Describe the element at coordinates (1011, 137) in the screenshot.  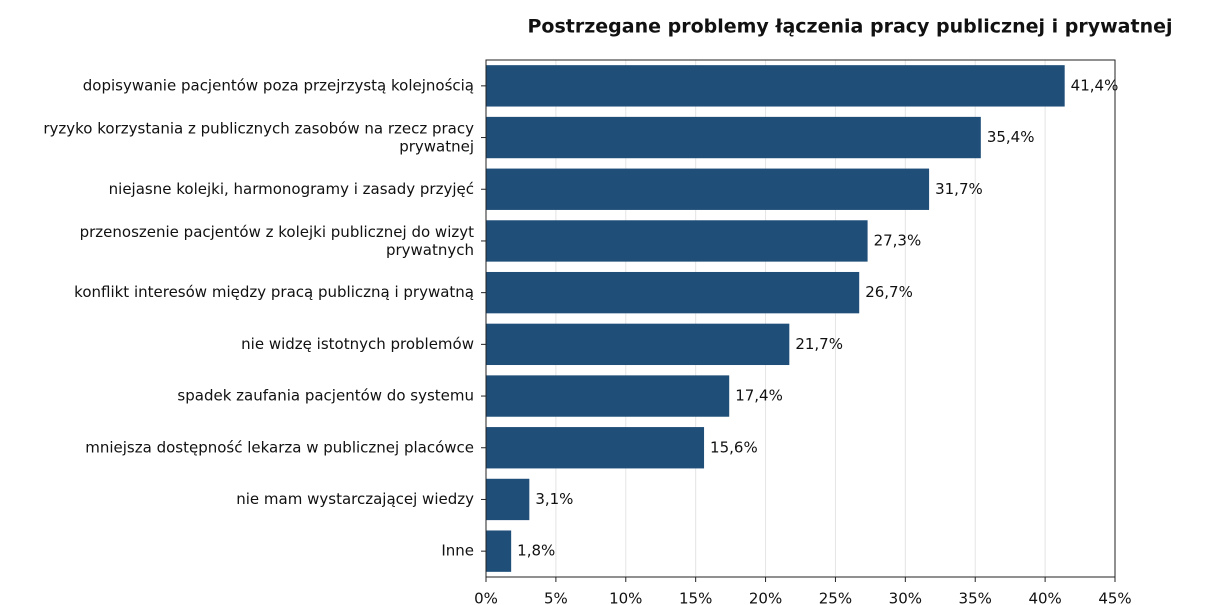
I see `value-label: 35,4%` at that location.